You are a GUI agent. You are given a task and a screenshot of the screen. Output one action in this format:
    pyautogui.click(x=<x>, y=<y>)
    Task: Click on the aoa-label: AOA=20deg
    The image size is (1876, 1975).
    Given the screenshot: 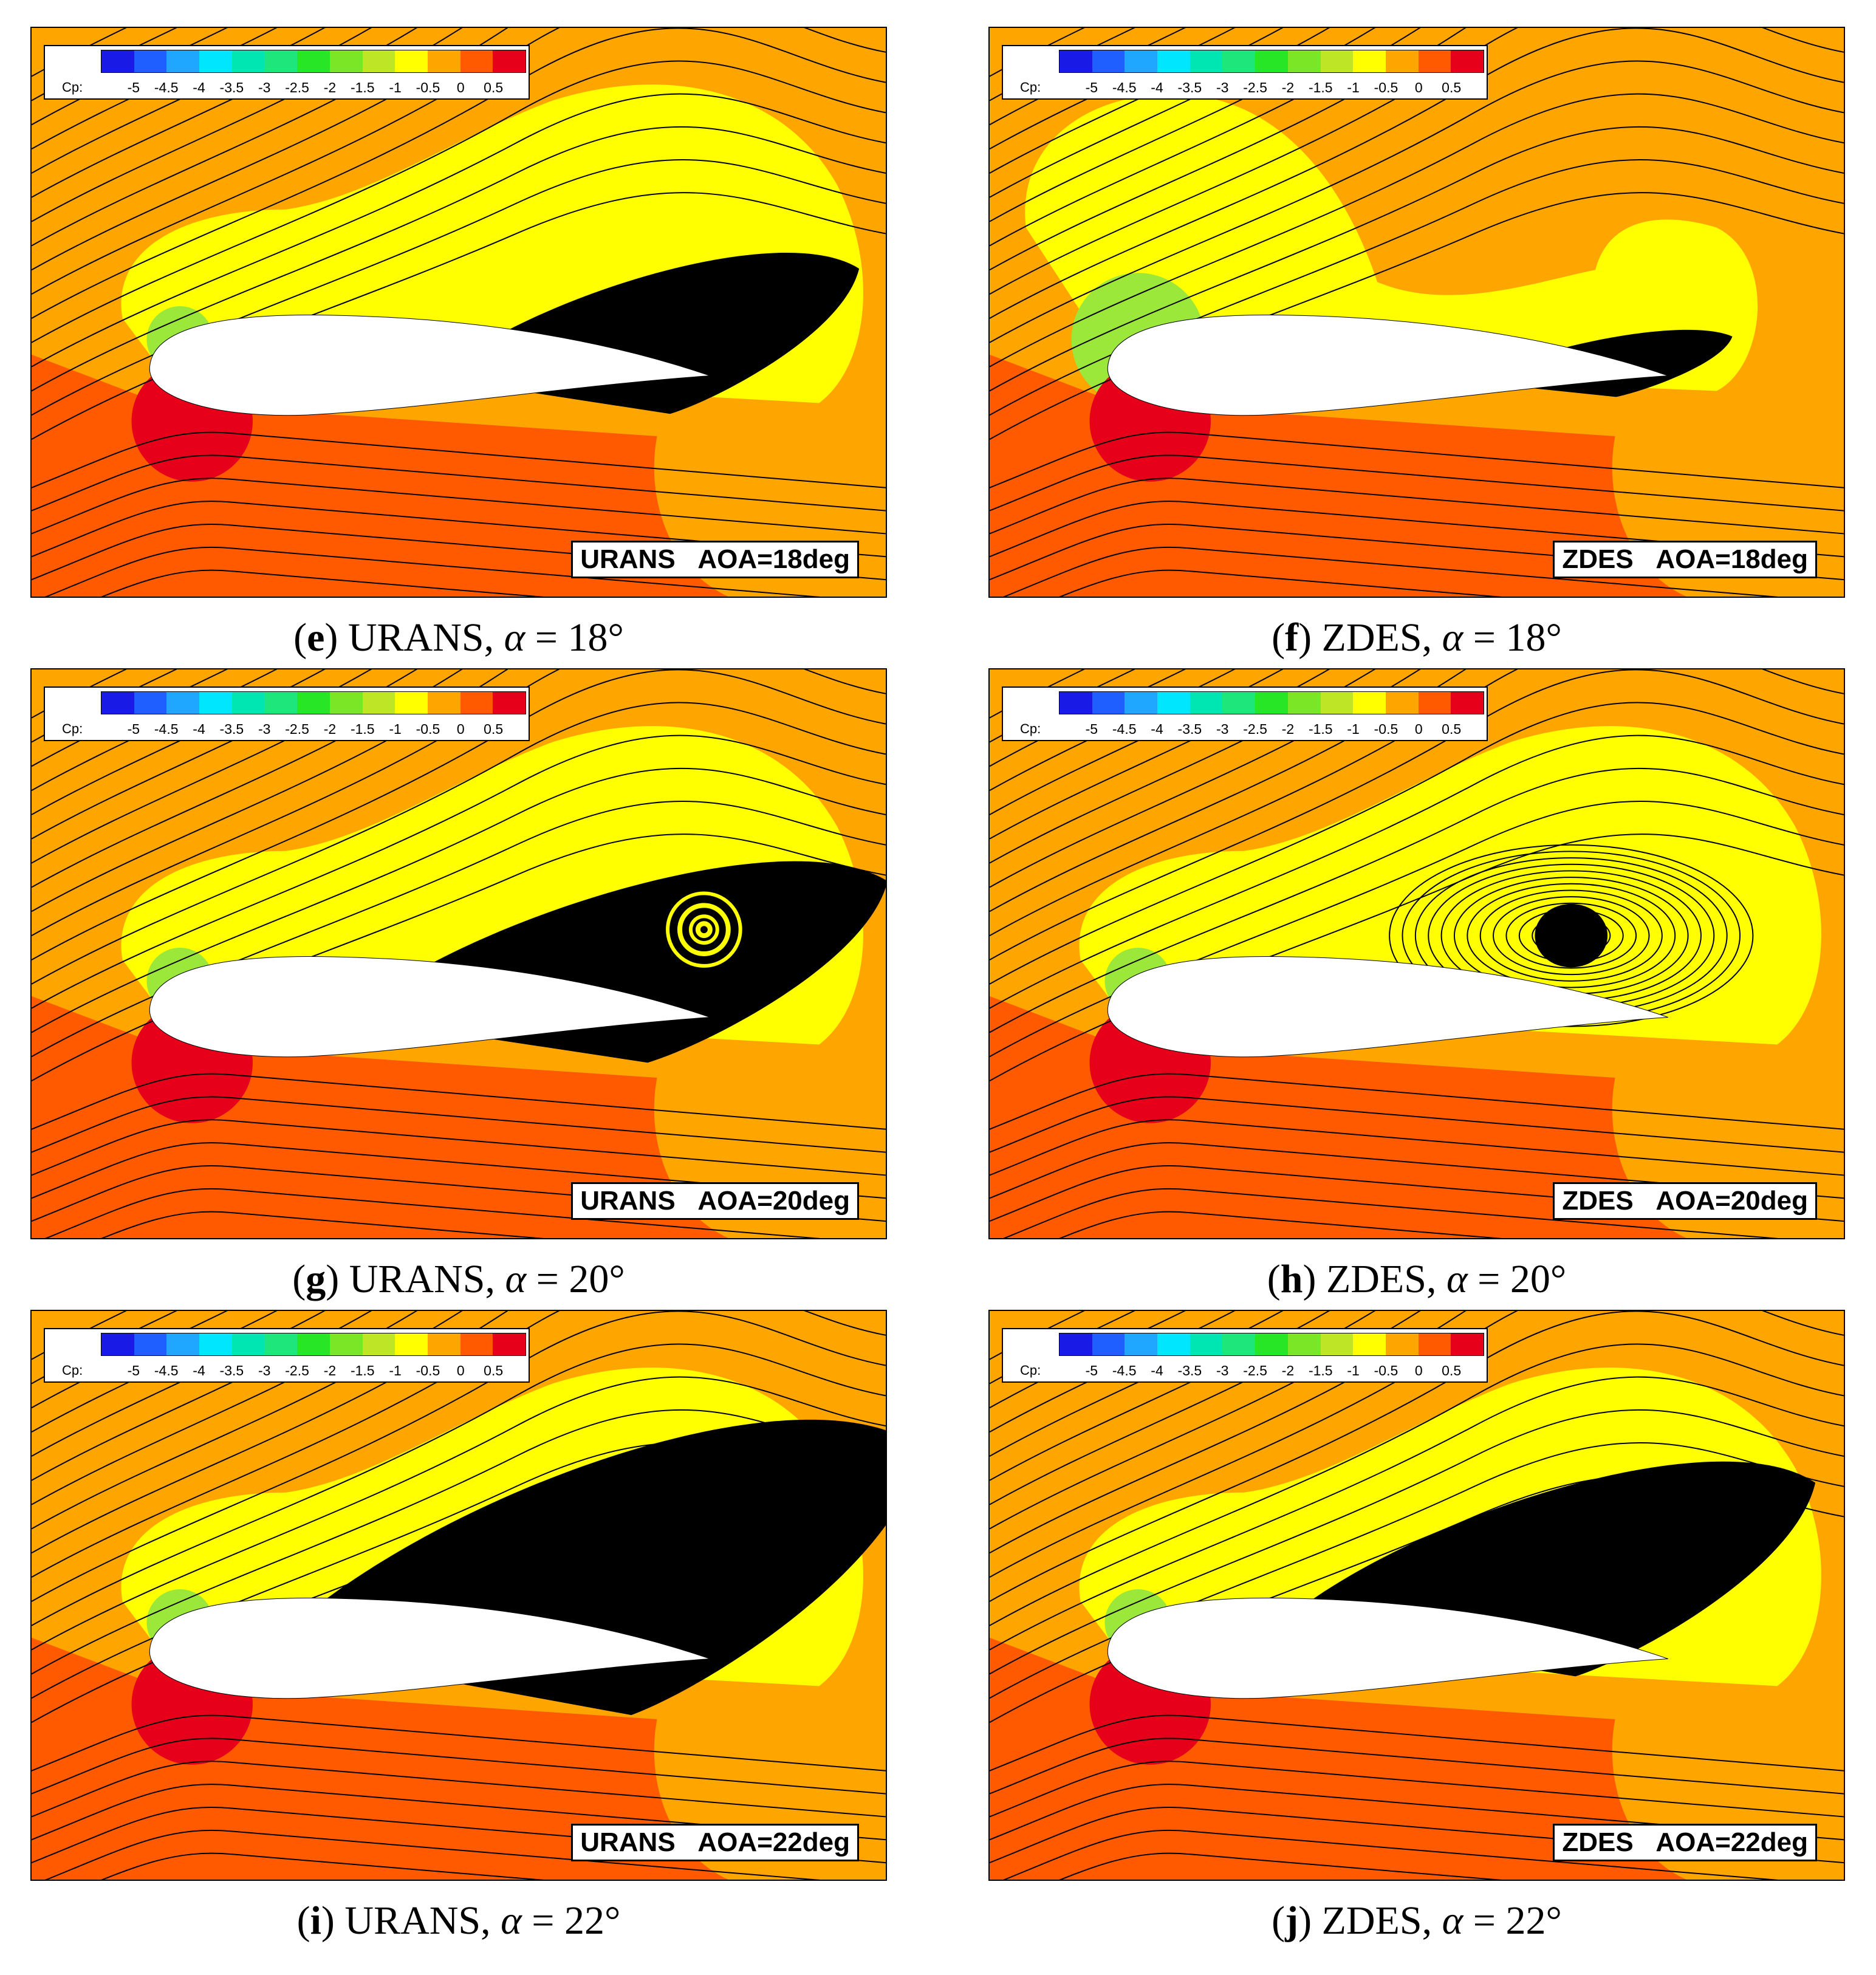 What is the action you would take?
    pyautogui.click(x=1731, y=1201)
    